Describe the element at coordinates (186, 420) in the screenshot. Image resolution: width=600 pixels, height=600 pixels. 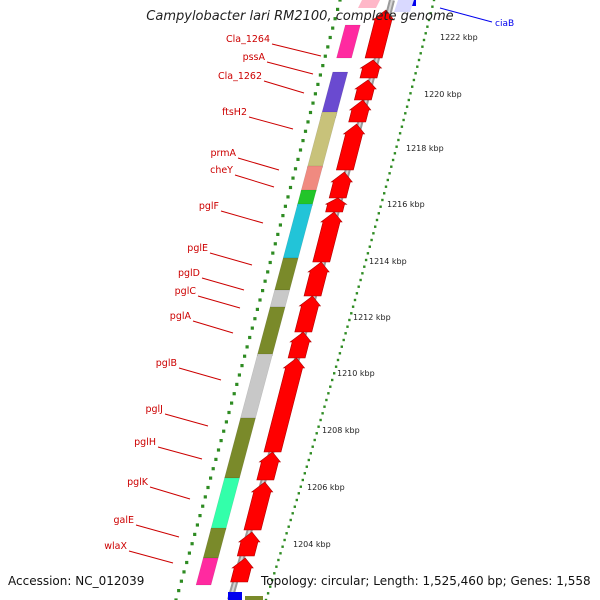
I see `gene-leader-pglj` at that location.